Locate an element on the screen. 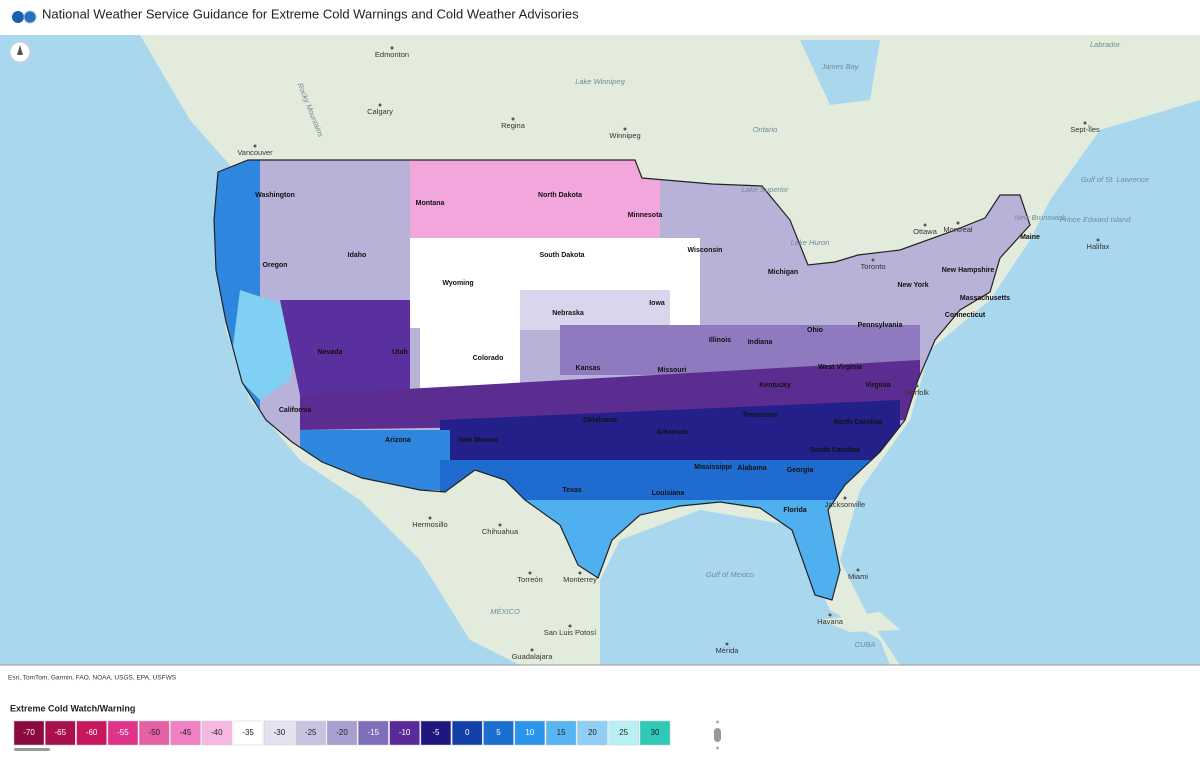 This screenshot has width=1200, height=759. citie-label: Winnipeg is located at coordinates (624, 135).